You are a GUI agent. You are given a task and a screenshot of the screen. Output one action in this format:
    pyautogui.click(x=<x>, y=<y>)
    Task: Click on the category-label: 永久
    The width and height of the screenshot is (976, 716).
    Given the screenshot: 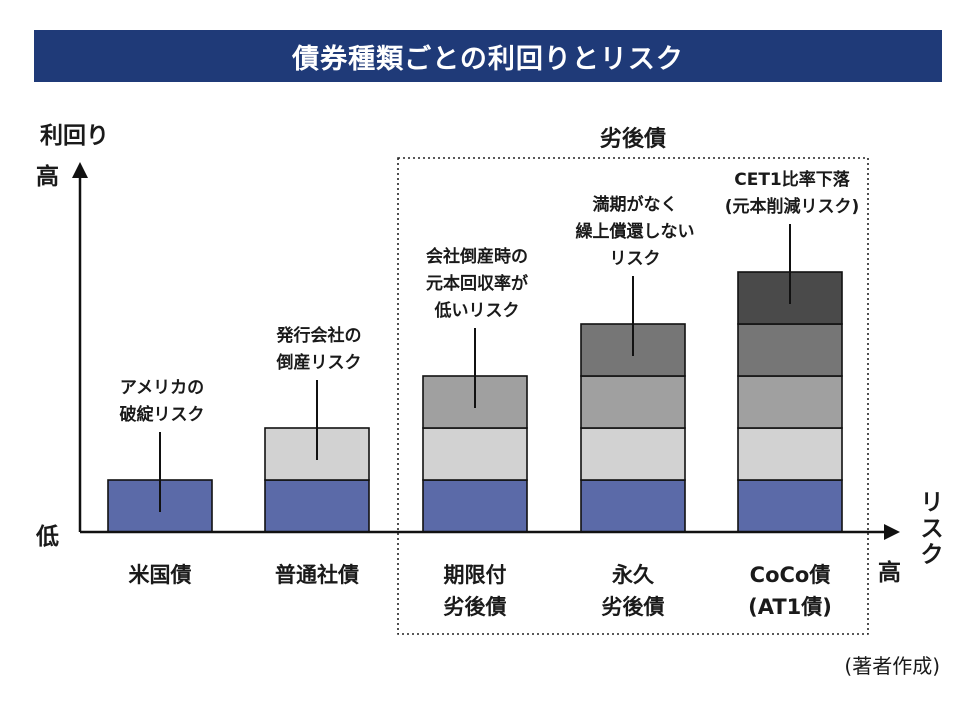 What is the action you would take?
    pyautogui.click(x=632, y=575)
    